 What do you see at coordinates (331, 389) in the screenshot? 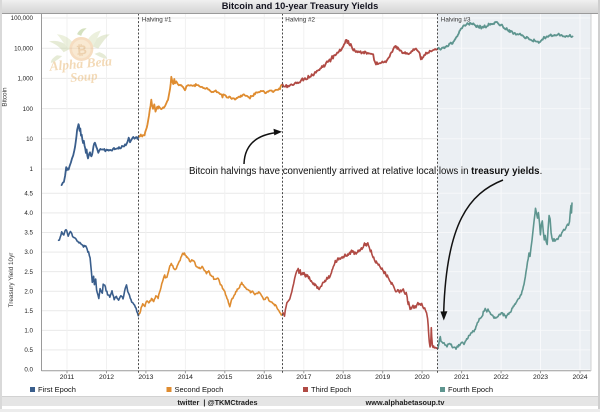
I see `svg-text: Third Epoch` at bounding box center [331, 389].